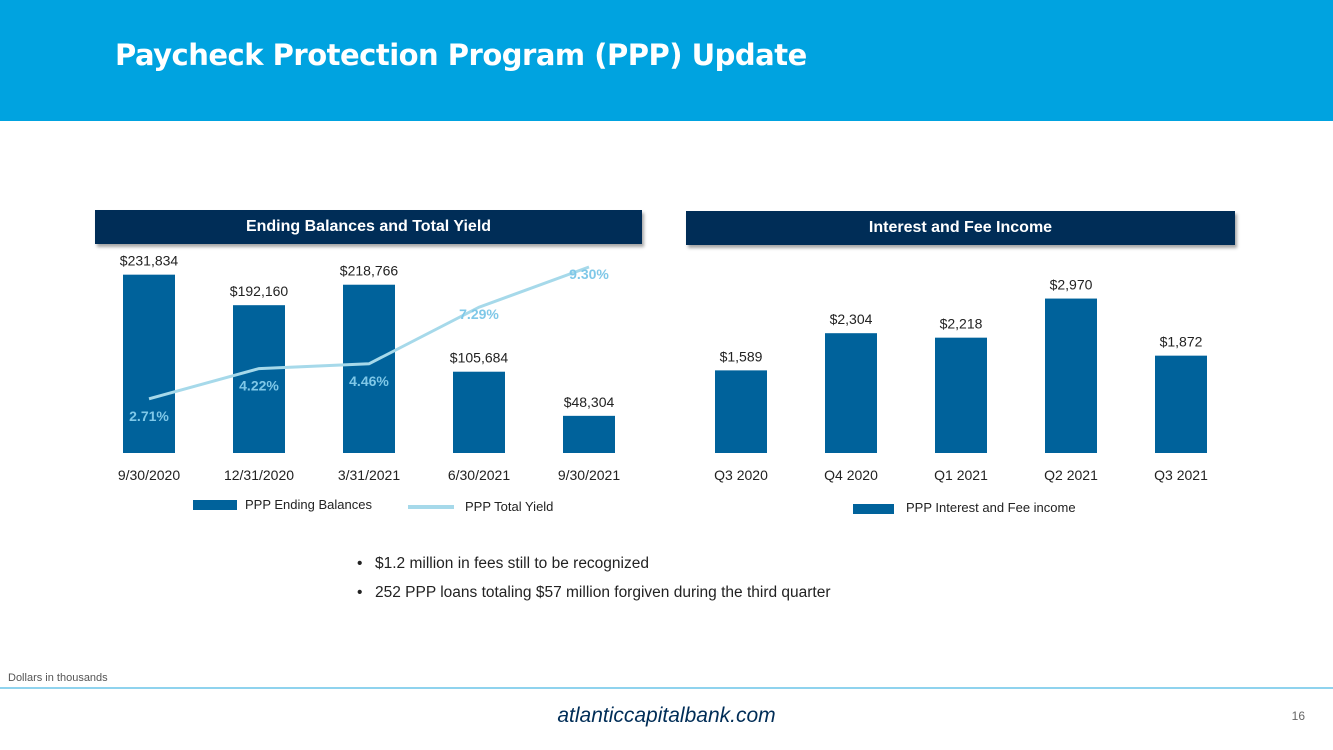 The height and width of the screenshot is (750, 1333). What do you see at coordinates (666, 688) in the screenshot?
I see `footer-divider` at bounding box center [666, 688].